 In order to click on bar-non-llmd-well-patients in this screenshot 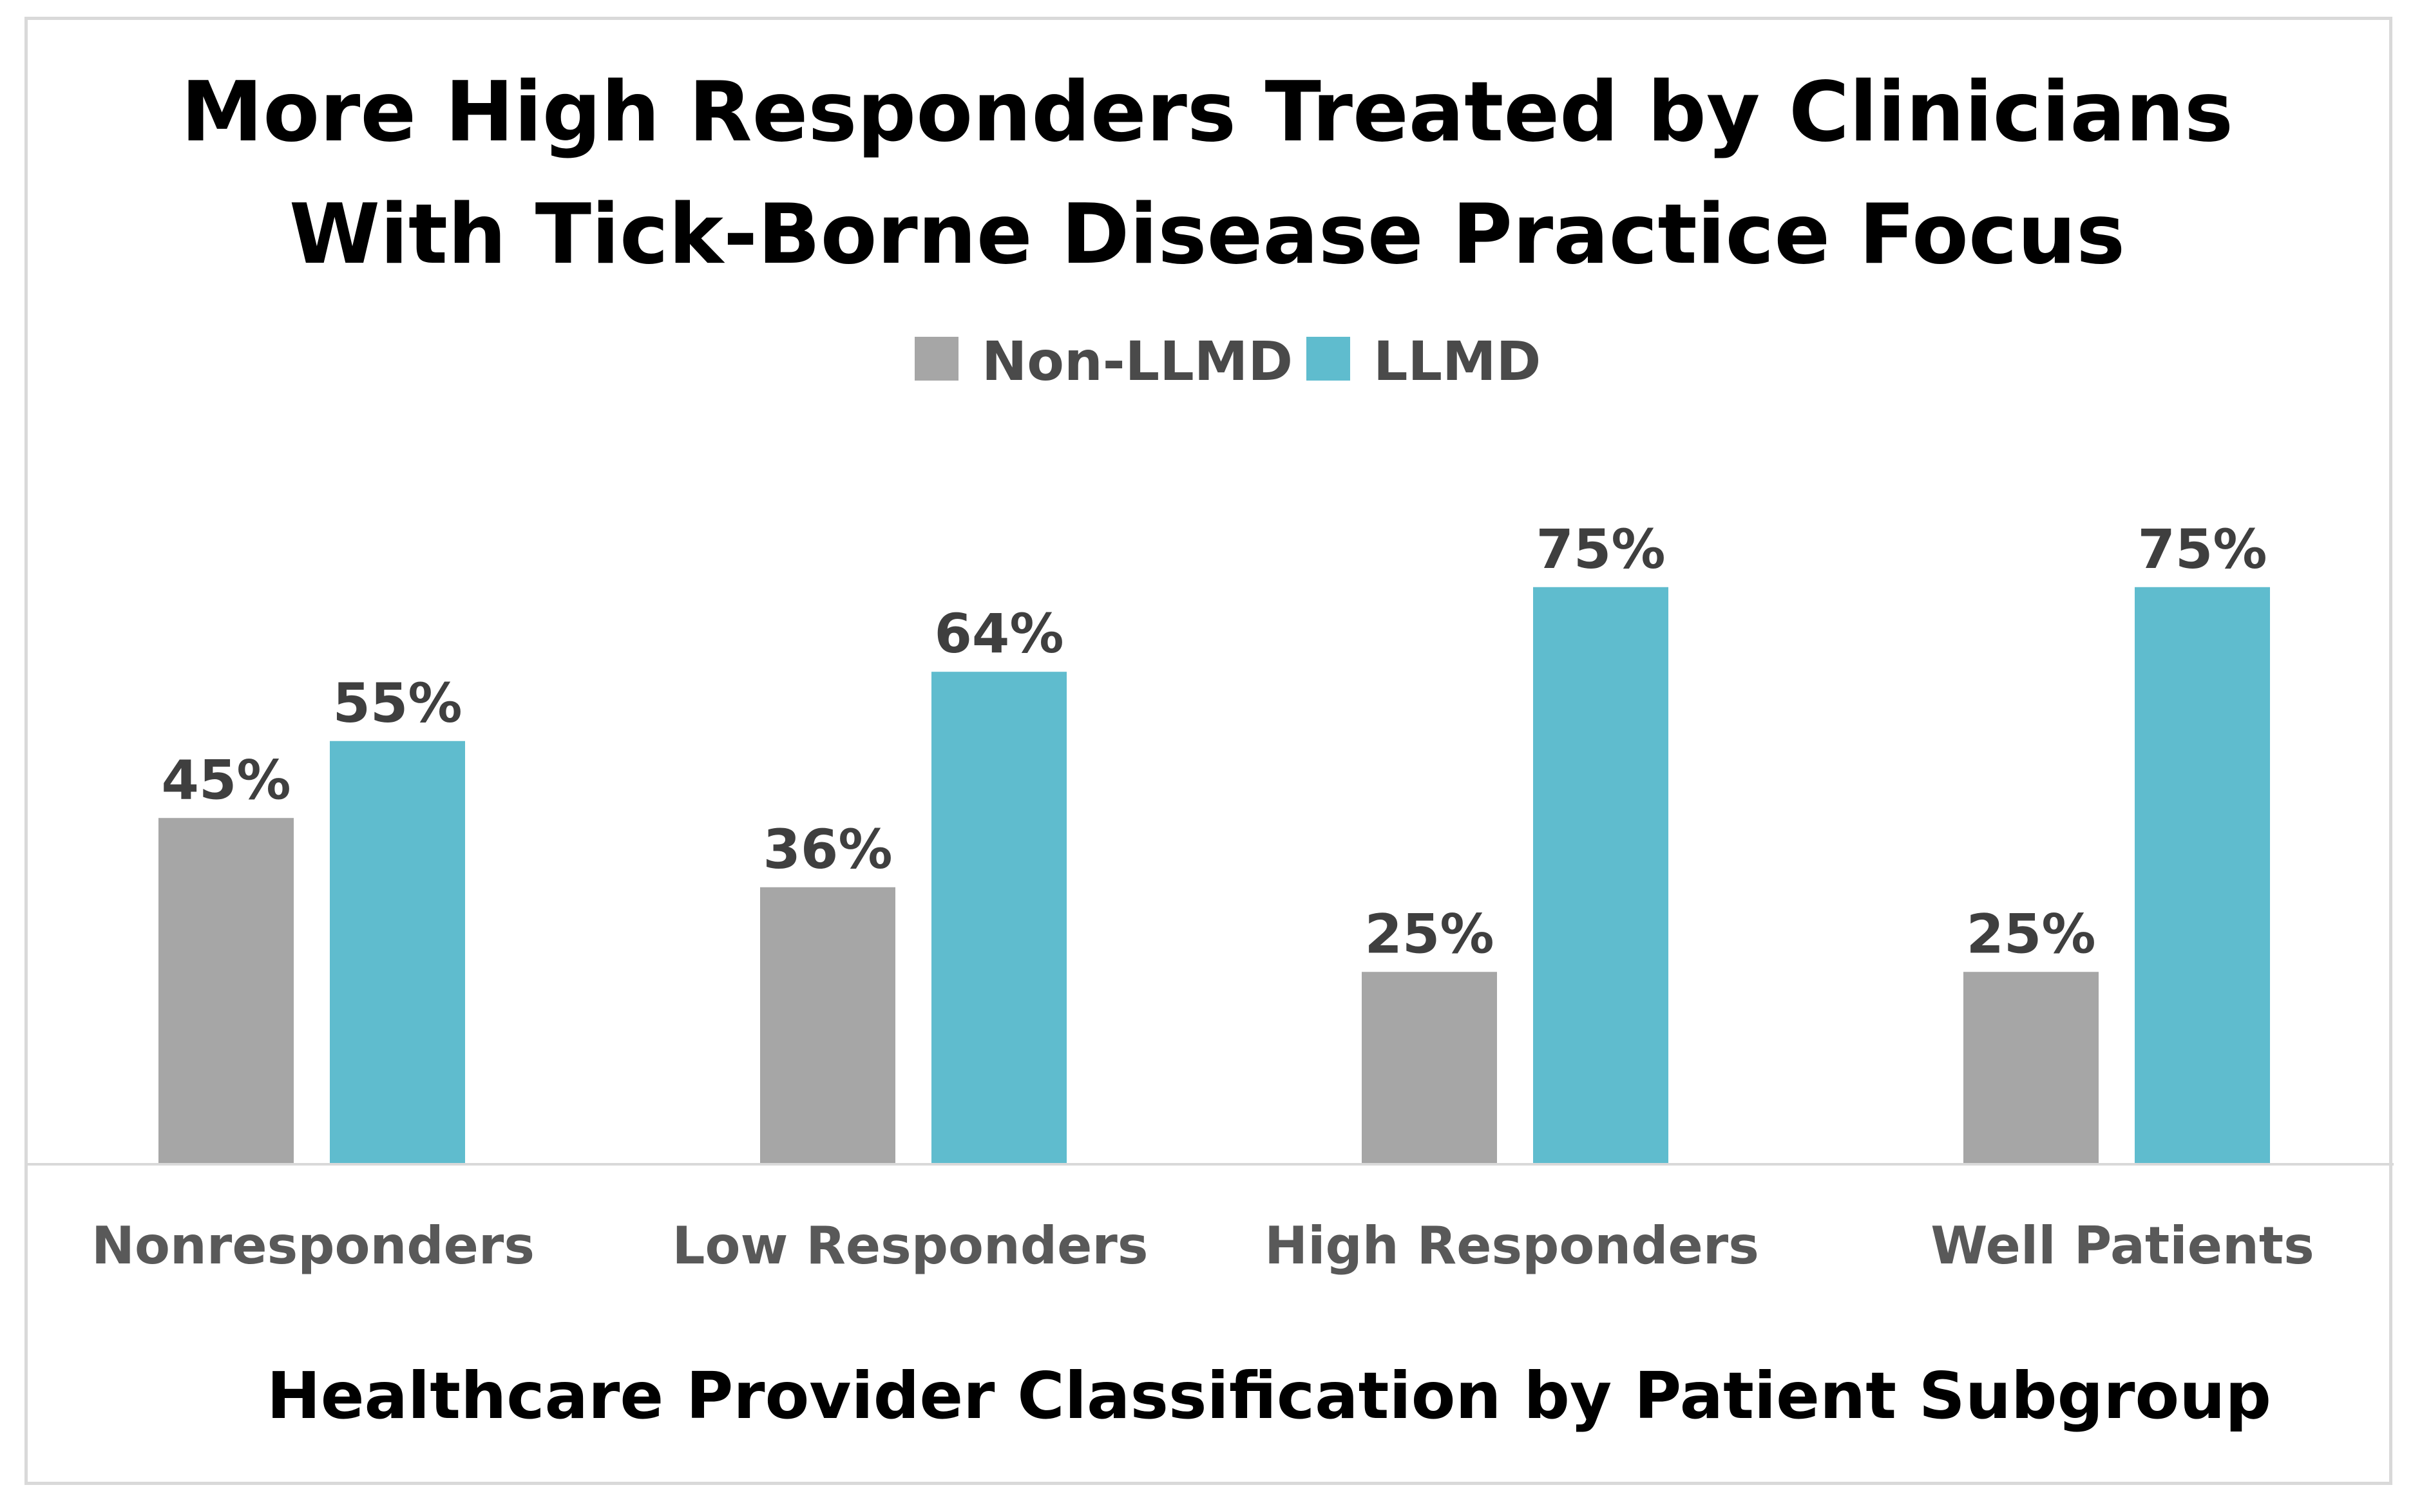, I will do `click(2031, 1068)`.